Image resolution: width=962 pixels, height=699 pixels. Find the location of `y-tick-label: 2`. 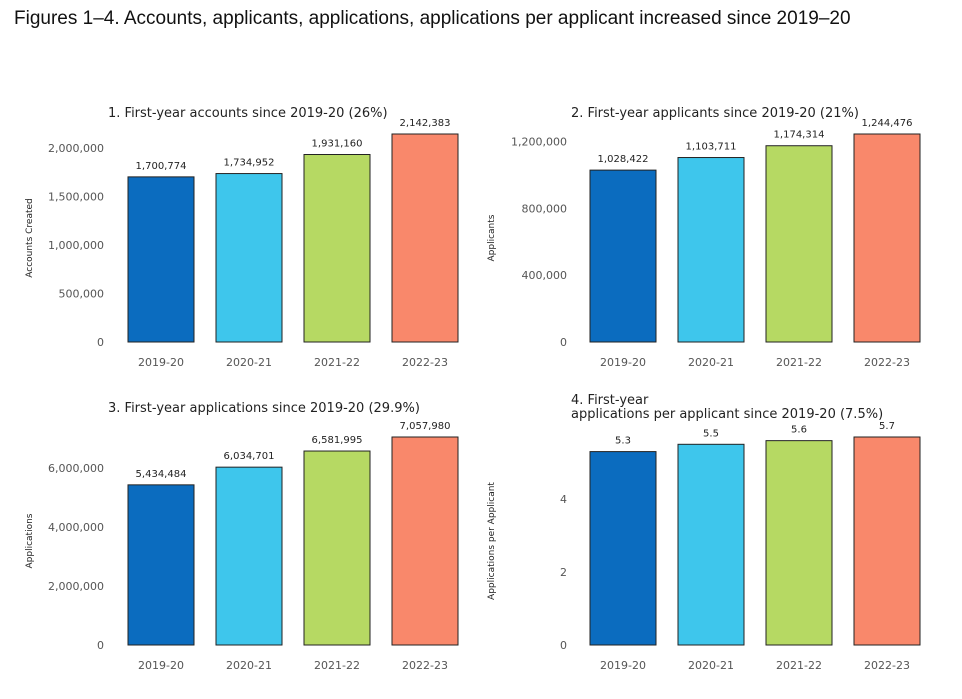

y-tick-label: 2 is located at coordinates (563, 572).